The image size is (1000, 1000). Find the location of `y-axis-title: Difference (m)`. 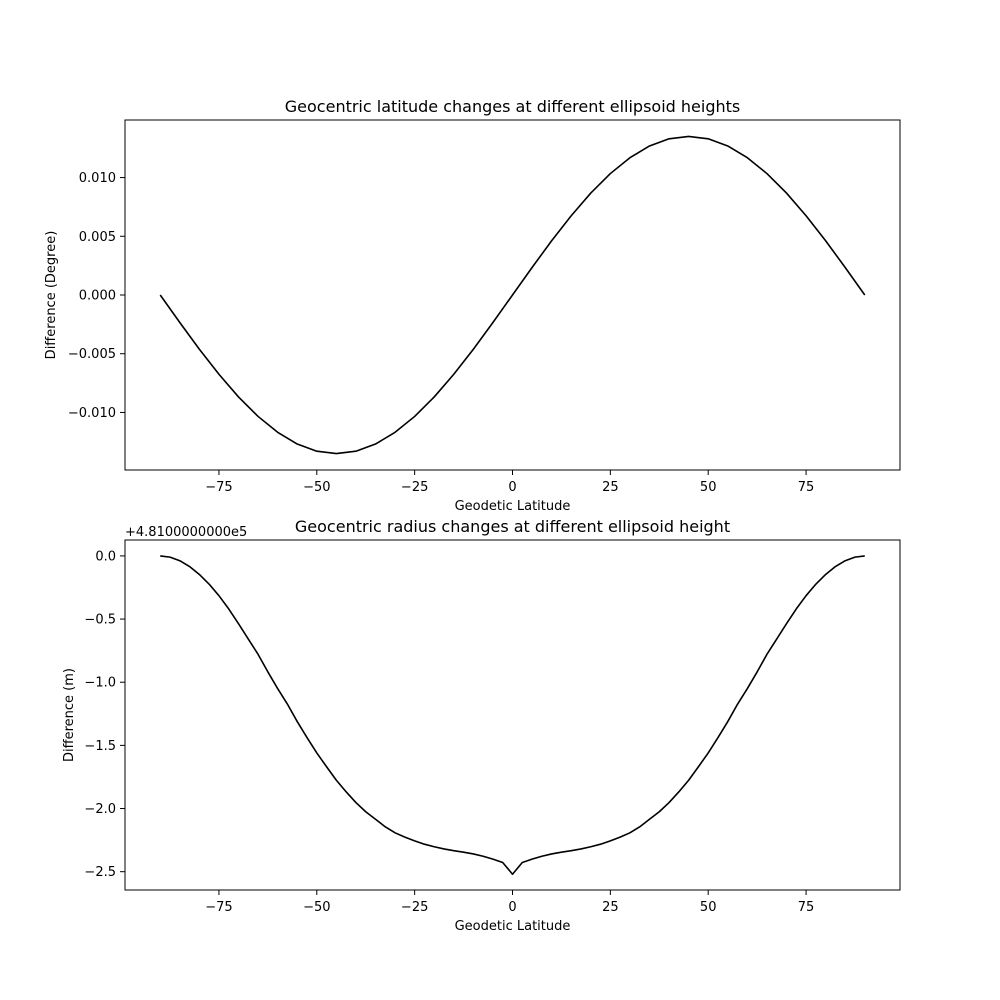

y-axis-title: Difference (m) is located at coordinates (69, 715).